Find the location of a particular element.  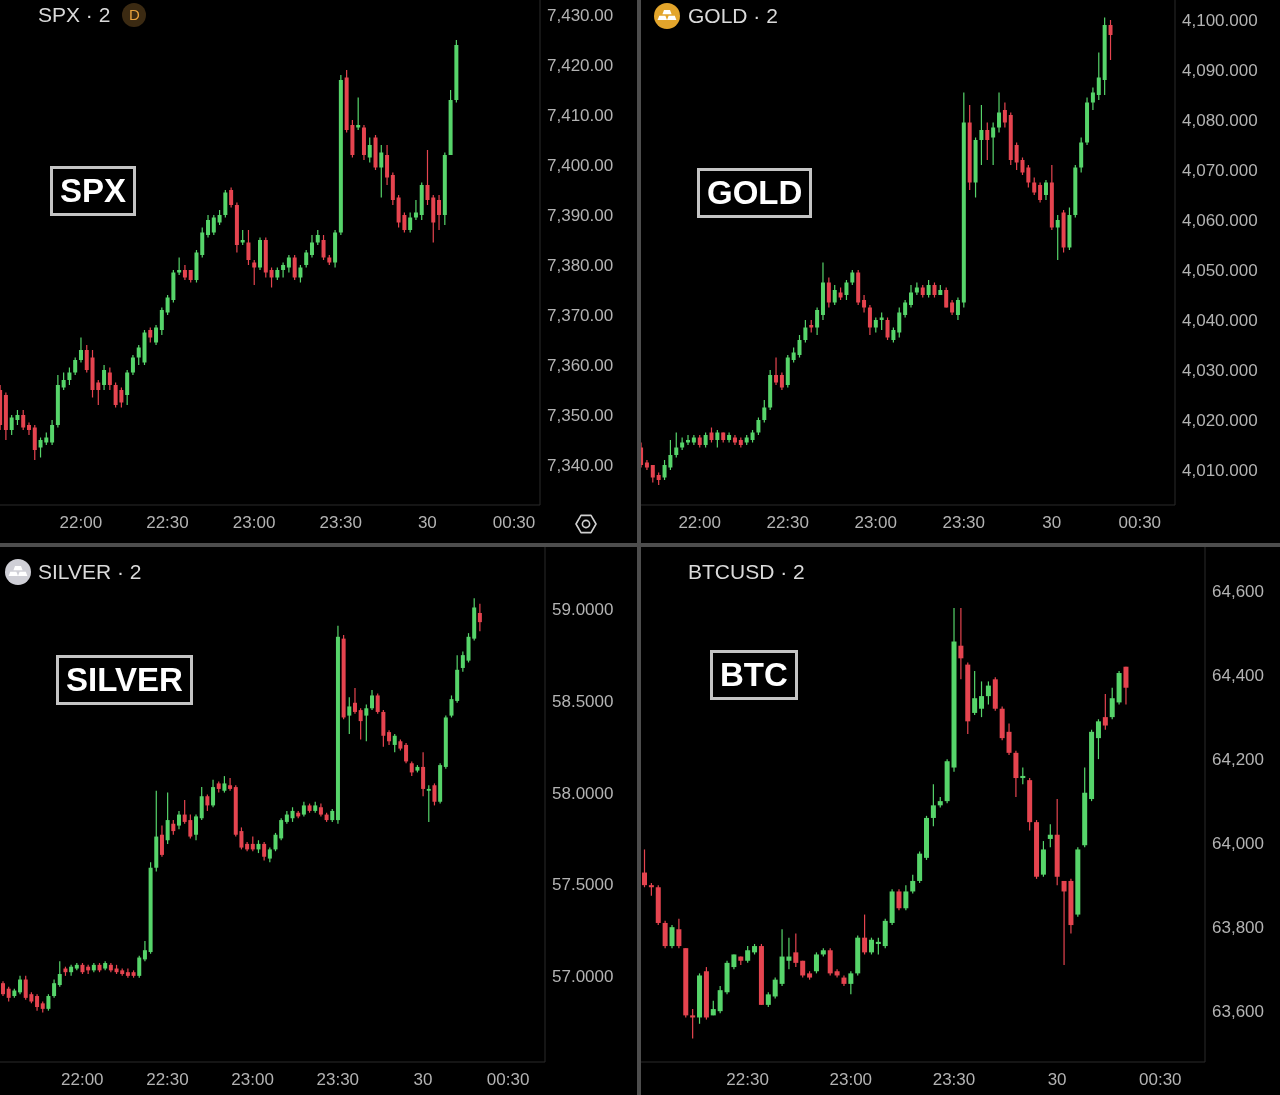

y-tick-label: 57.0000 is located at coordinates (583, 976).